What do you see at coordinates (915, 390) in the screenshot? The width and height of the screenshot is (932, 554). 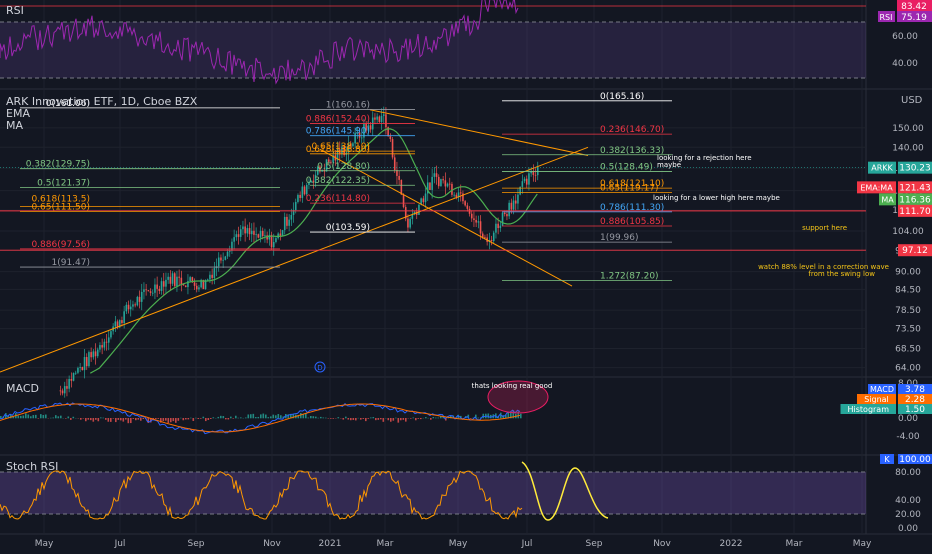 I see `macd-badge-text: 3.78` at bounding box center [915, 390].